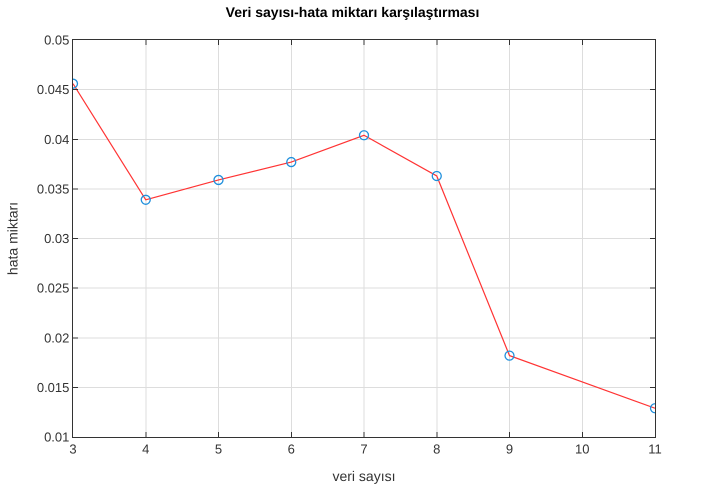 This screenshot has height=493, width=705. I want to click on chart-title: Veri sayısı-hata miktarı karşılaştırması, so click(353, 12).